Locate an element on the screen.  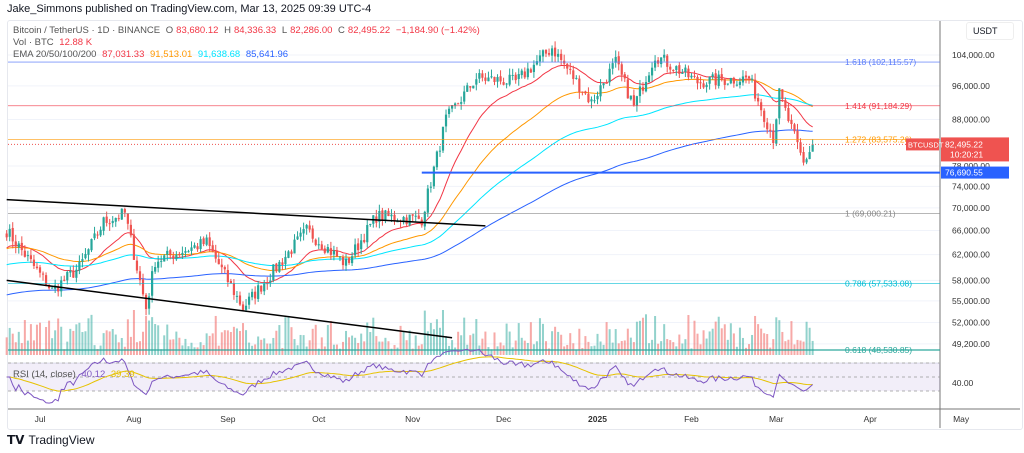
price-tick-label: 66,000.00 is located at coordinates (971, 231).